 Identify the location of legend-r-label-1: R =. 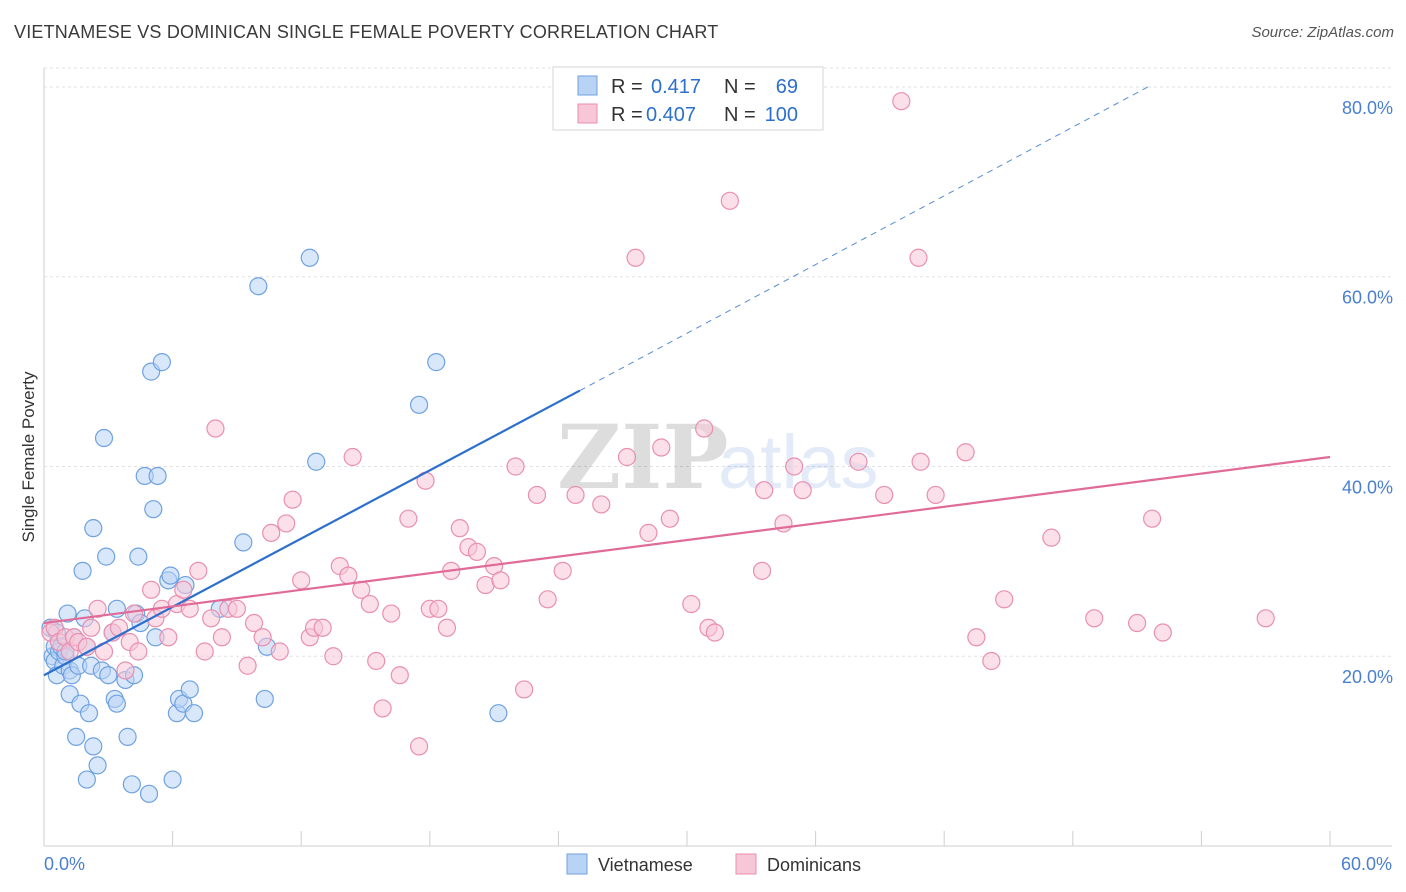
(627, 115).